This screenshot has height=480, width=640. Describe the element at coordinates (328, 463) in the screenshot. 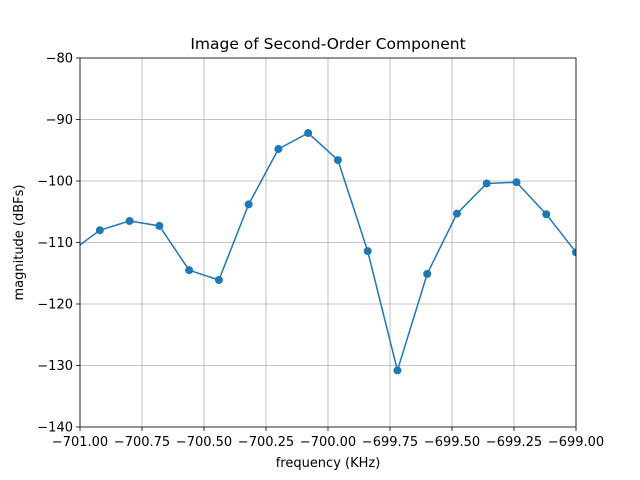

I see `x-axis-label: frequency (KHz)` at that location.